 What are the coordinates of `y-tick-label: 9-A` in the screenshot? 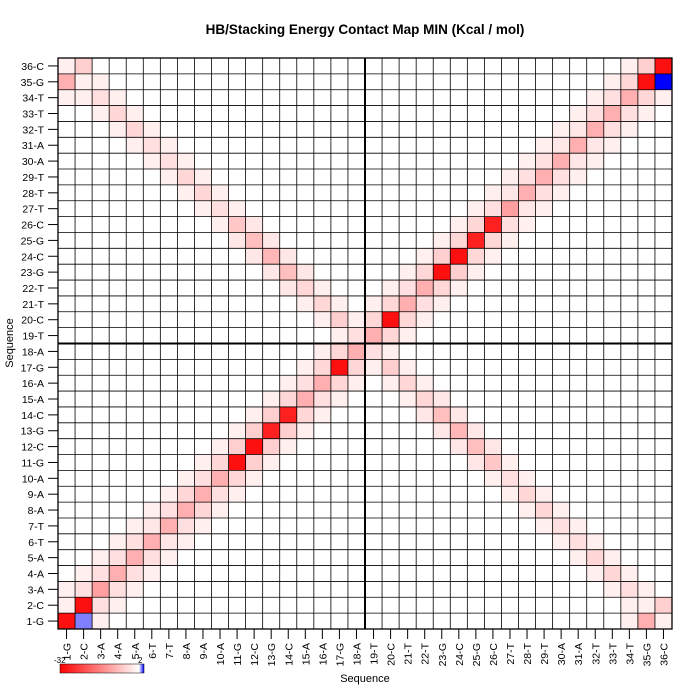 It's located at (36, 495).